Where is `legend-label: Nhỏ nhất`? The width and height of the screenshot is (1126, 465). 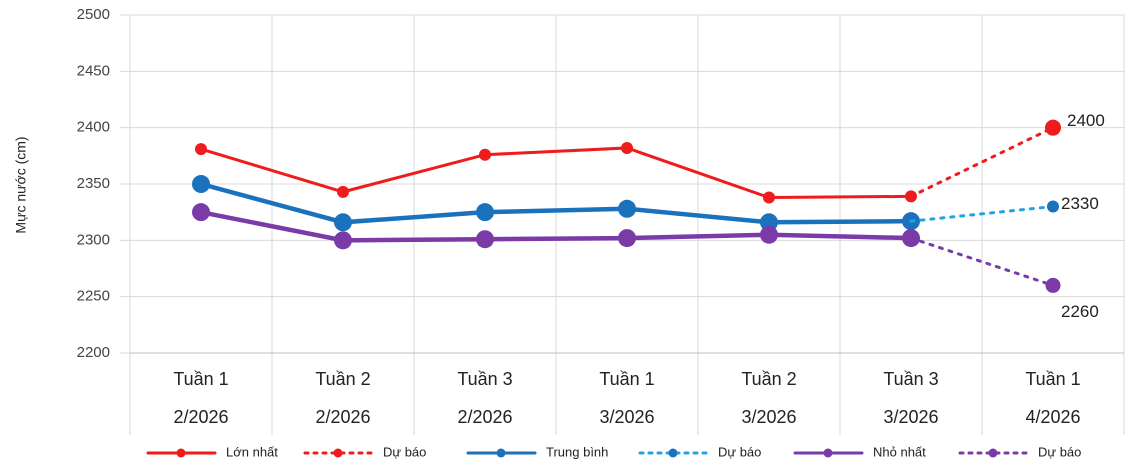
legend-label: Nhỏ nhất is located at coordinates (899, 451).